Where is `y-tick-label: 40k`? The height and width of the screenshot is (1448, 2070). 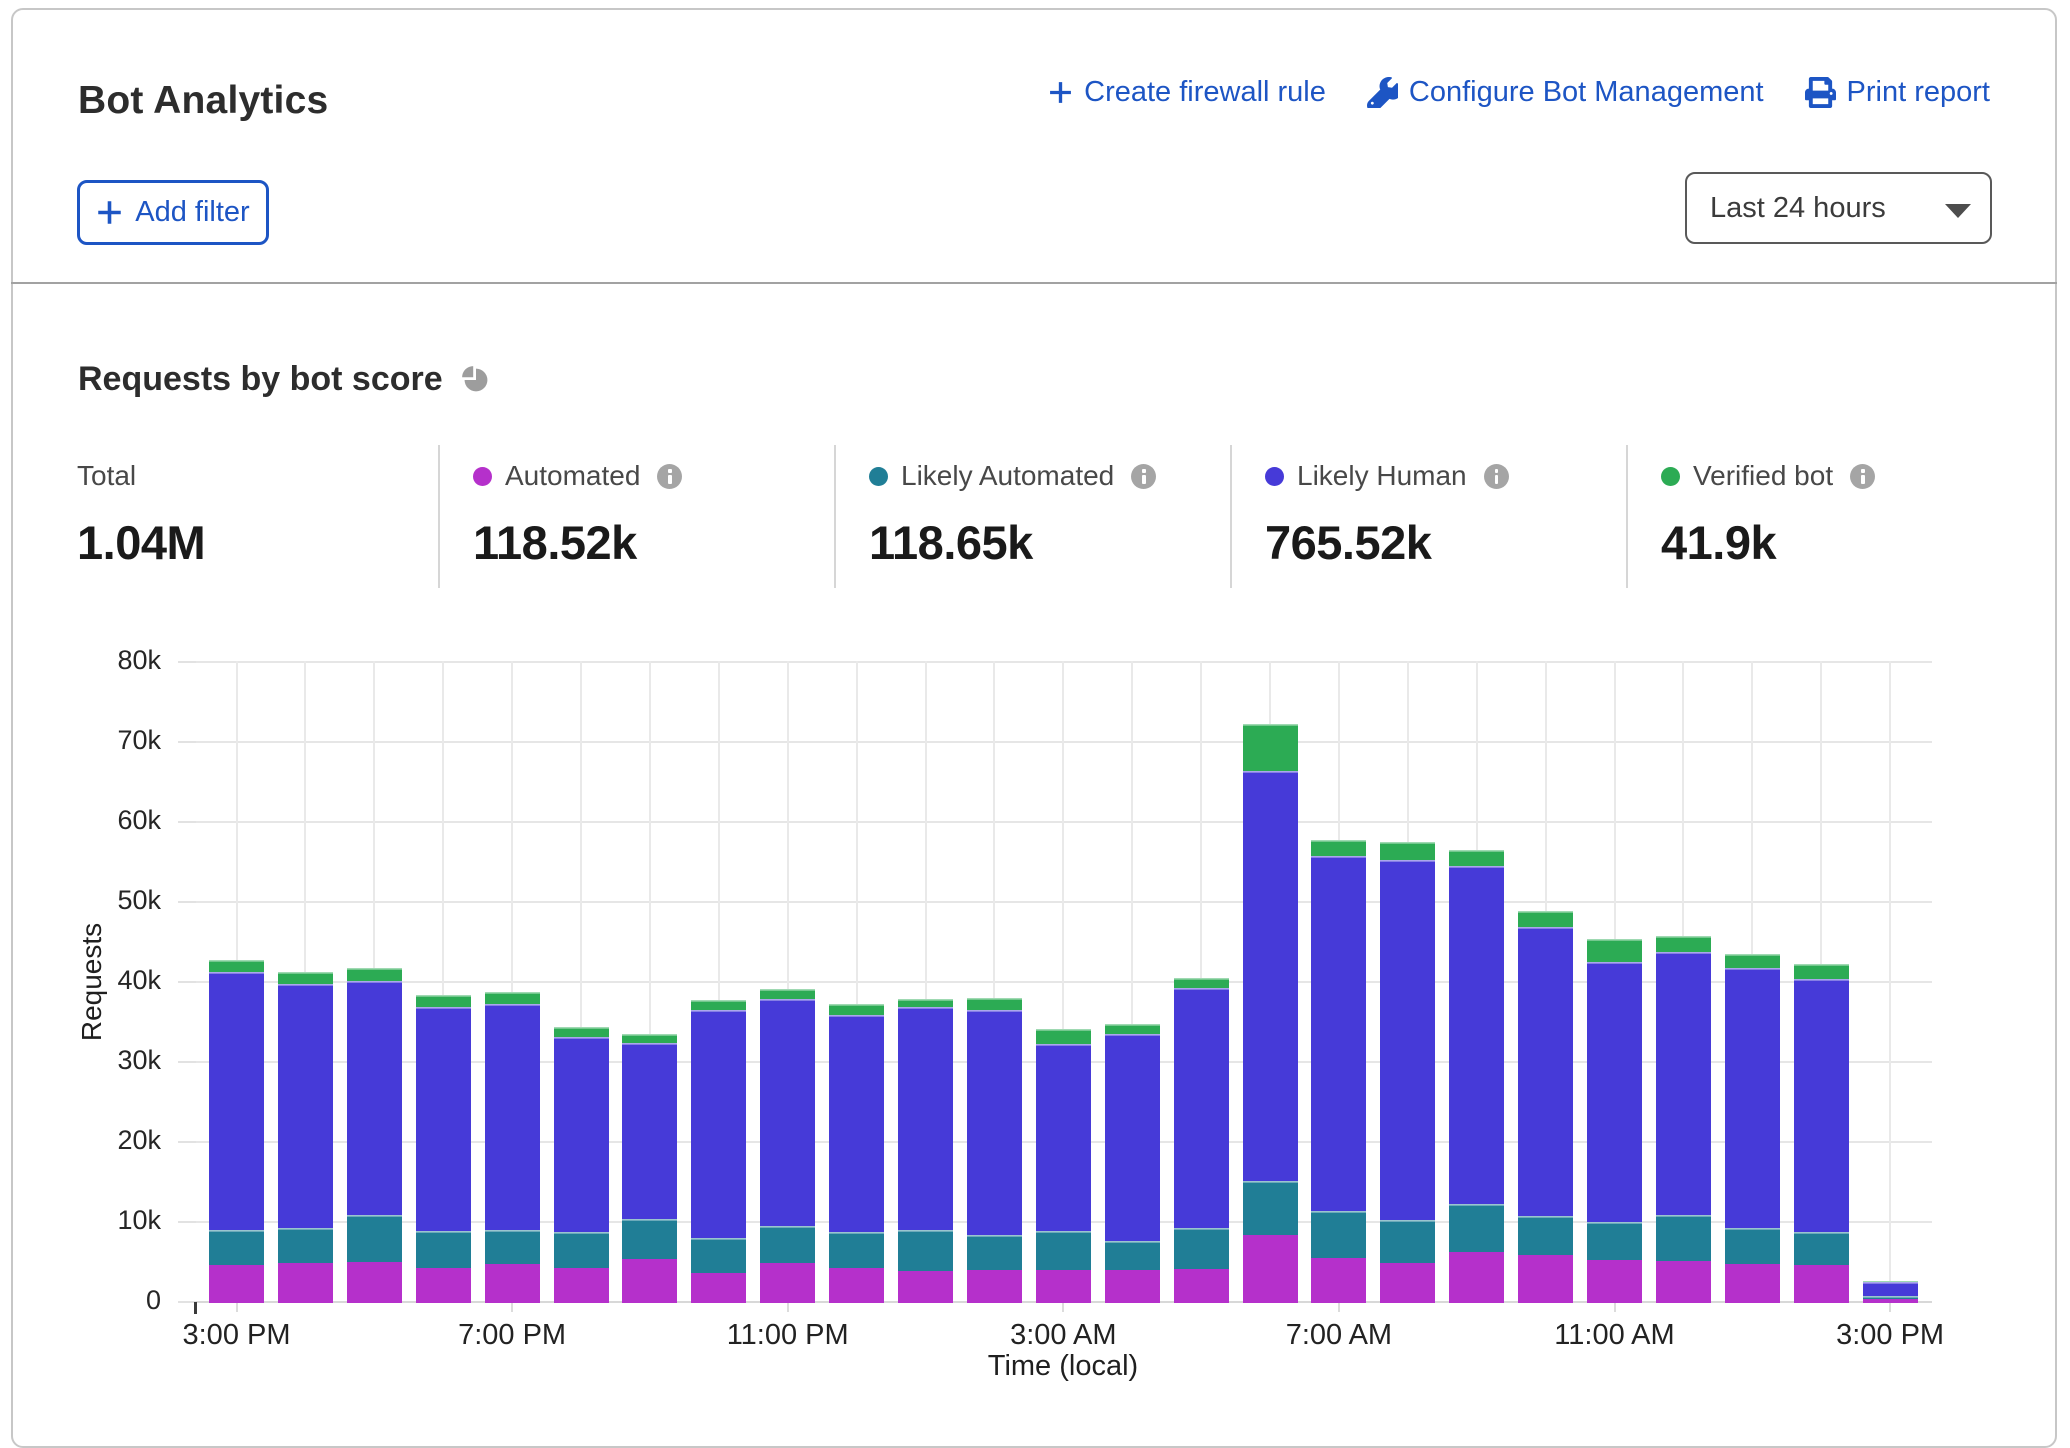 y-tick-label: 40k is located at coordinates (139, 980).